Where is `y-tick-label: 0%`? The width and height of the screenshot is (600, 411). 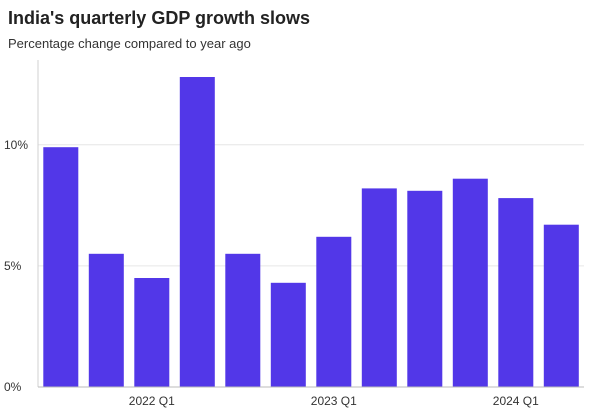
y-tick-label: 0% is located at coordinates (13, 387).